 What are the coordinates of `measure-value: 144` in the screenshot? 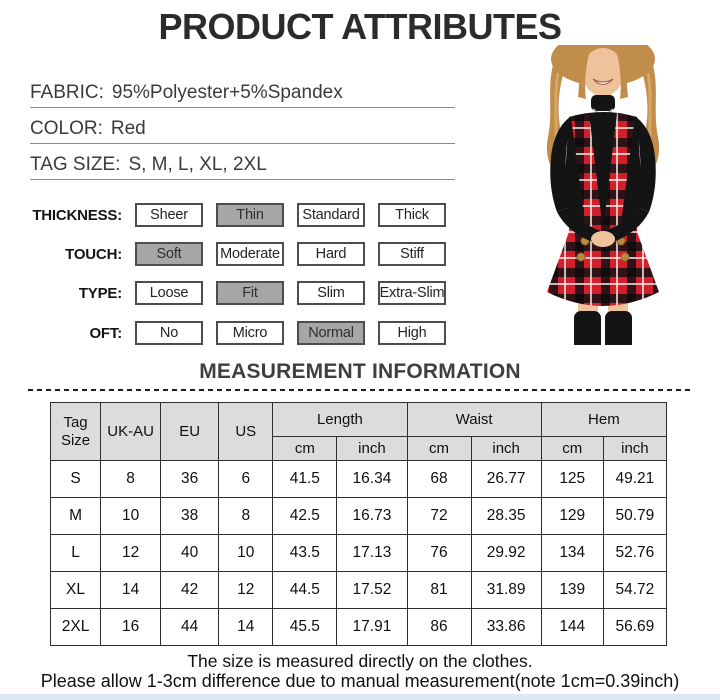 It's located at (572, 627).